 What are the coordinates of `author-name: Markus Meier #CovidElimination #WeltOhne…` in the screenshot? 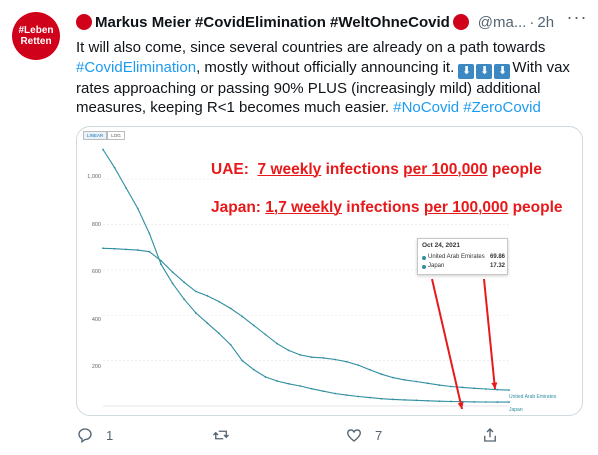 It's located at (272, 22).